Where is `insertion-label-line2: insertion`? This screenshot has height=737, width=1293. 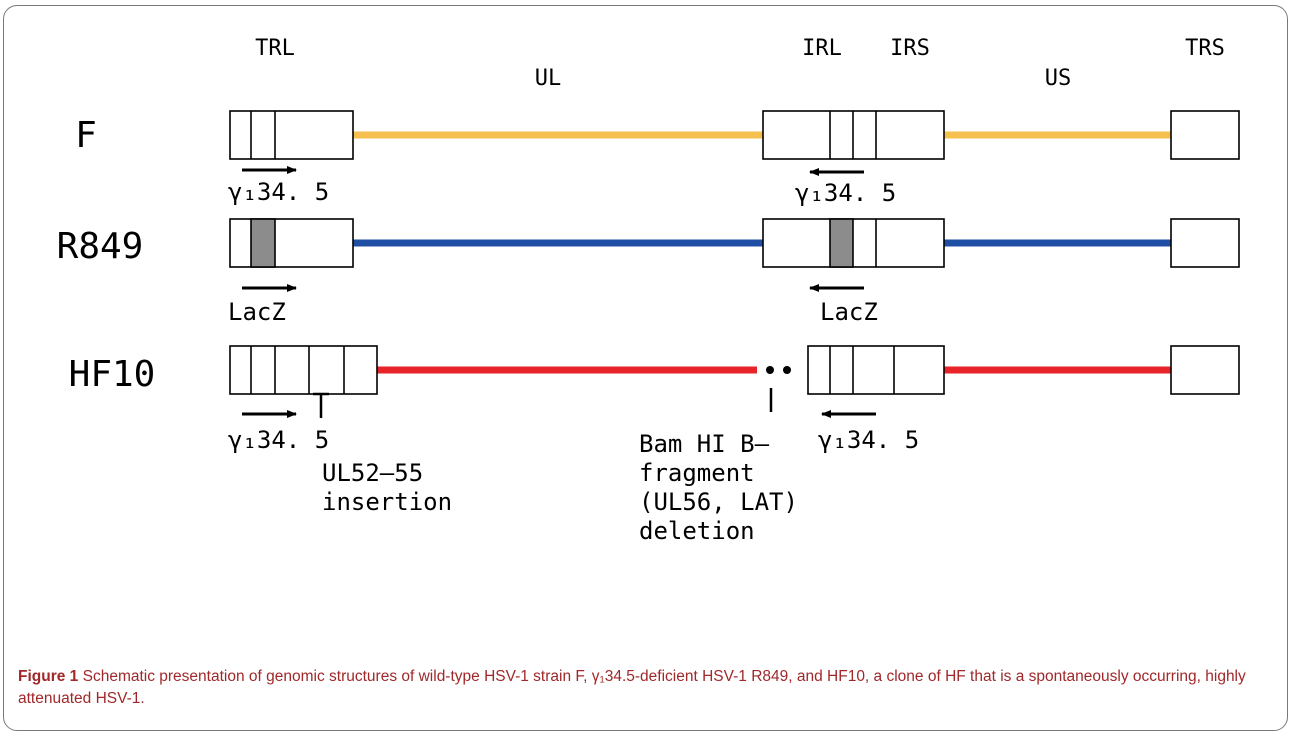 insertion-label-line2: insertion is located at coordinates (387, 502).